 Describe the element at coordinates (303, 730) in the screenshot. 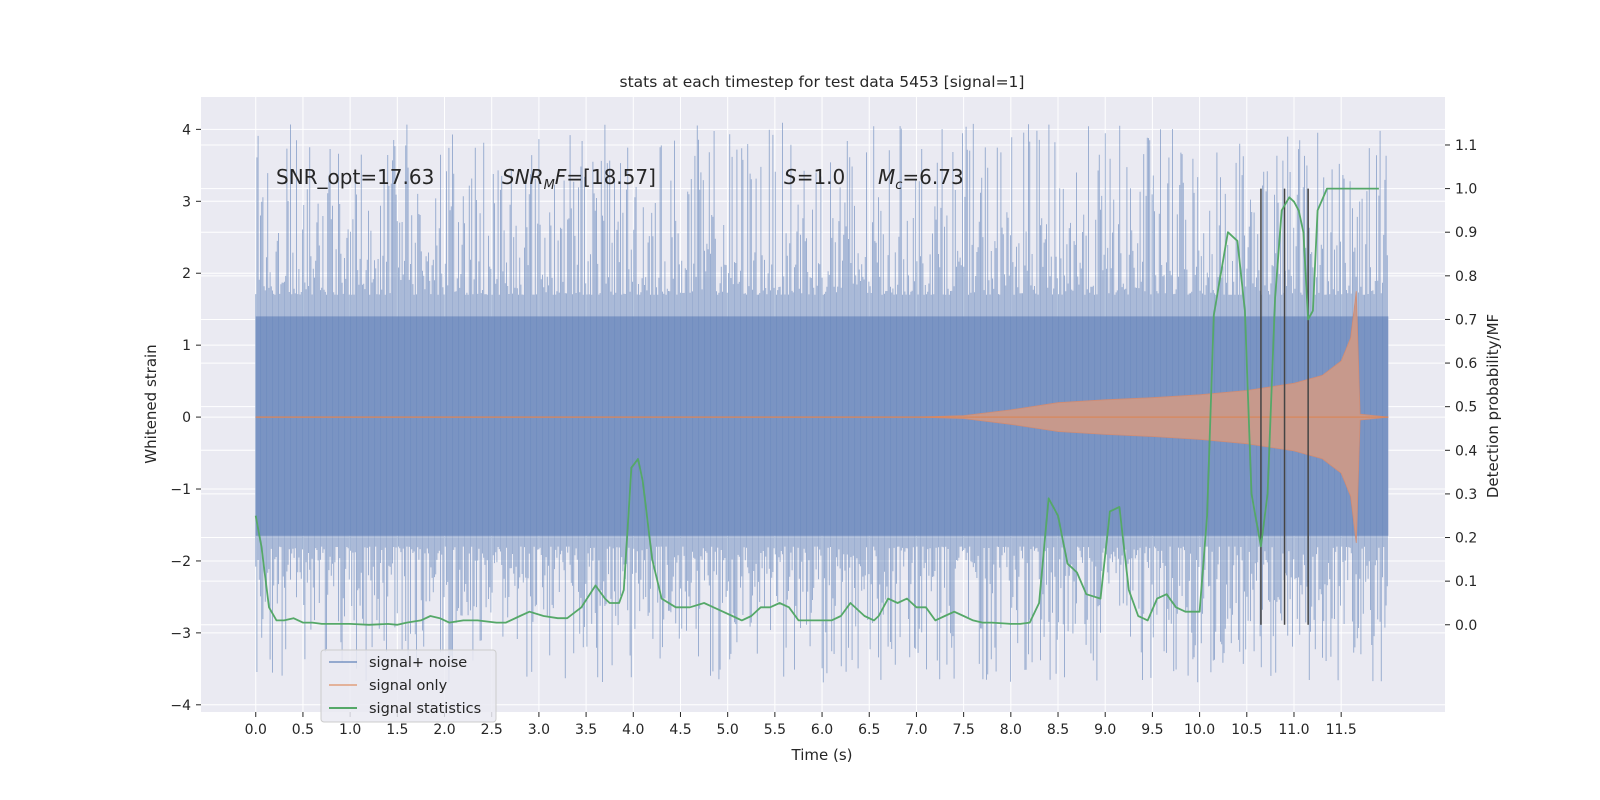

I see `x-tick-label-1: 0.5` at that location.